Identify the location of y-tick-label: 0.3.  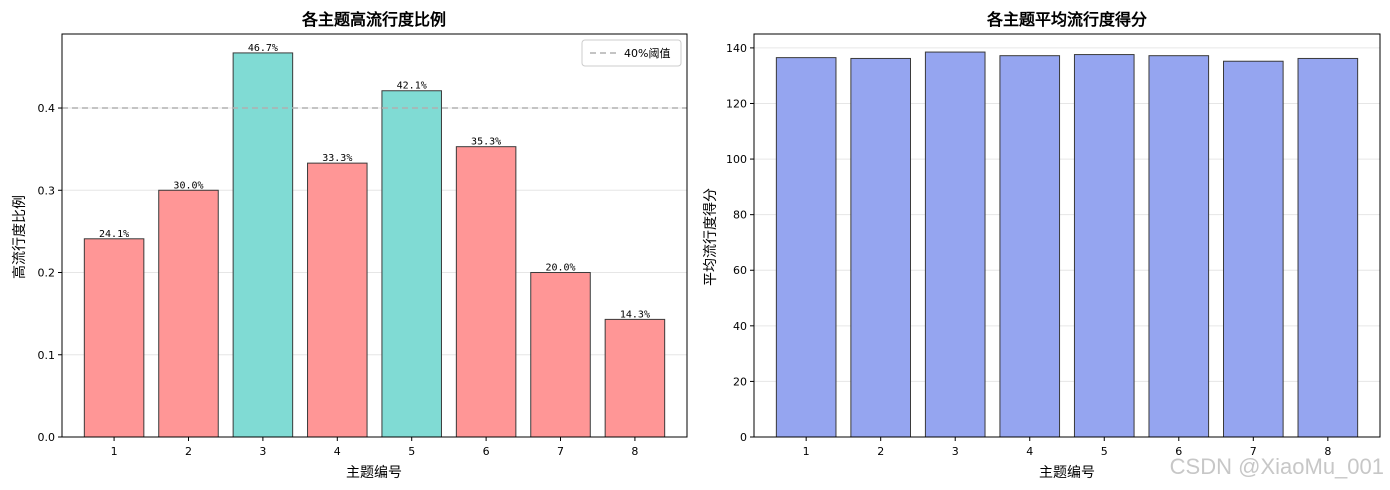
(47, 190).